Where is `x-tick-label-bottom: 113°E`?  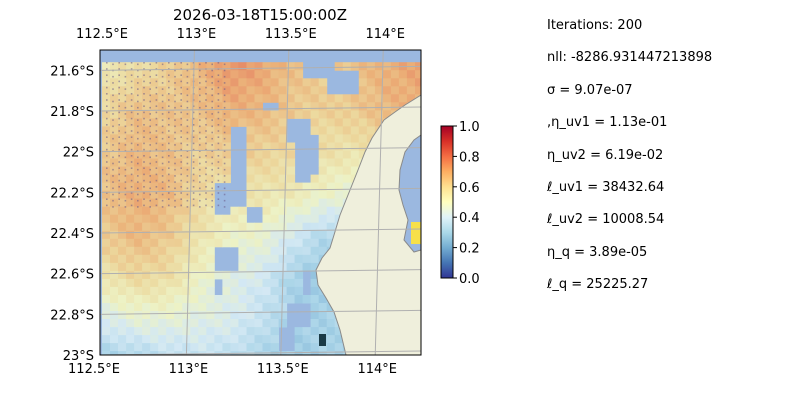 x-tick-label-bottom: 113°E is located at coordinates (189, 369).